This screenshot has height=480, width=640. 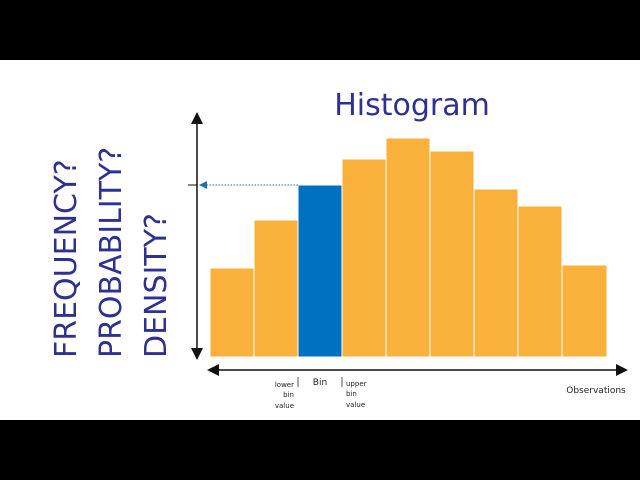 I want to click on annotation: upper, so click(x=356, y=384).